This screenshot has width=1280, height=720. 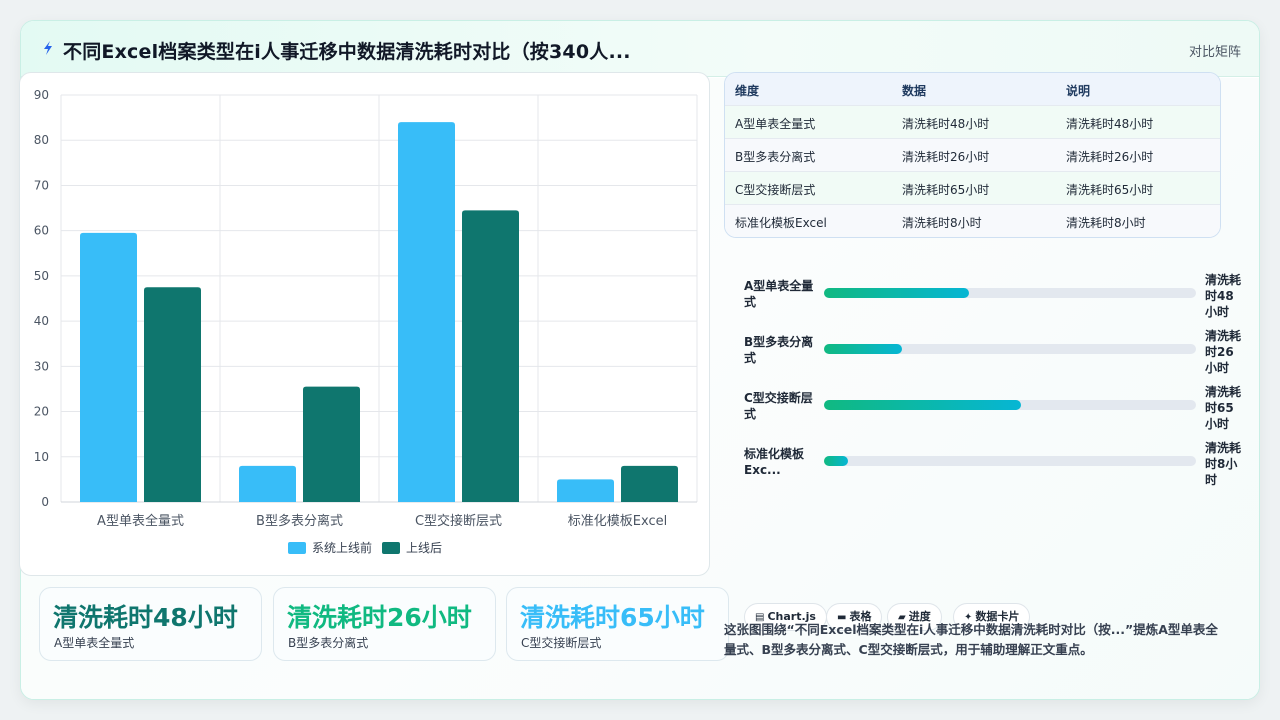 I want to click on y-tick-label: 40, so click(x=41, y=321).